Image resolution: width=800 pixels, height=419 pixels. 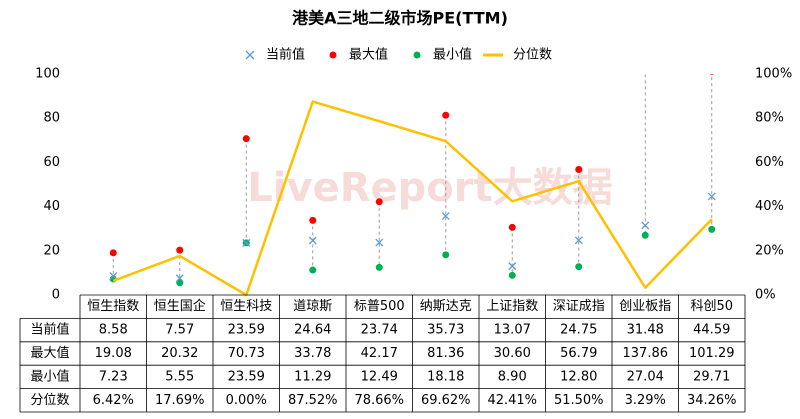 I want to click on legend-label: 分位数, so click(x=532, y=55).